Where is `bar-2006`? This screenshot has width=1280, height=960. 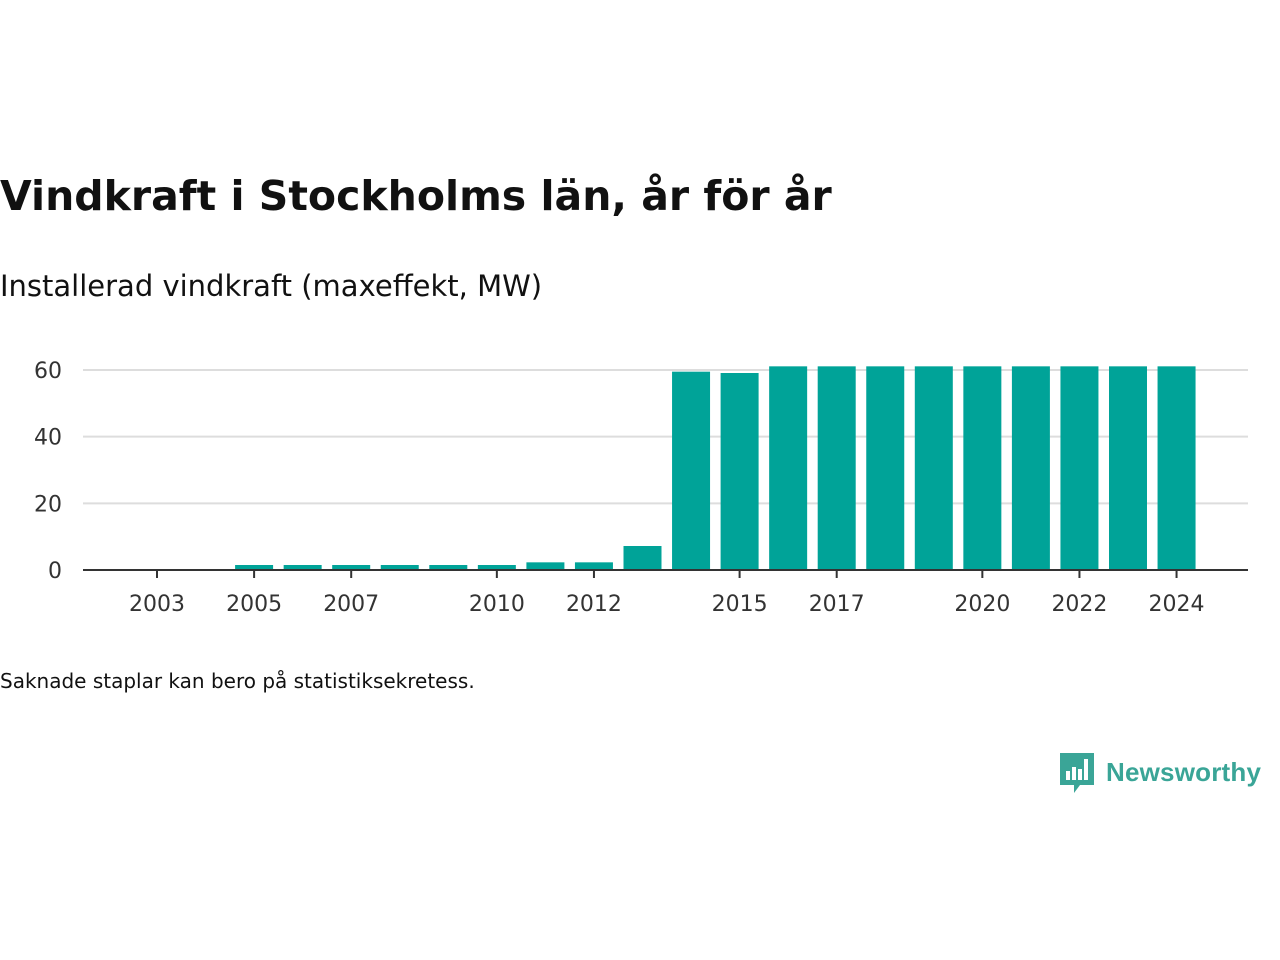 bar-2006 is located at coordinates (302, 567).